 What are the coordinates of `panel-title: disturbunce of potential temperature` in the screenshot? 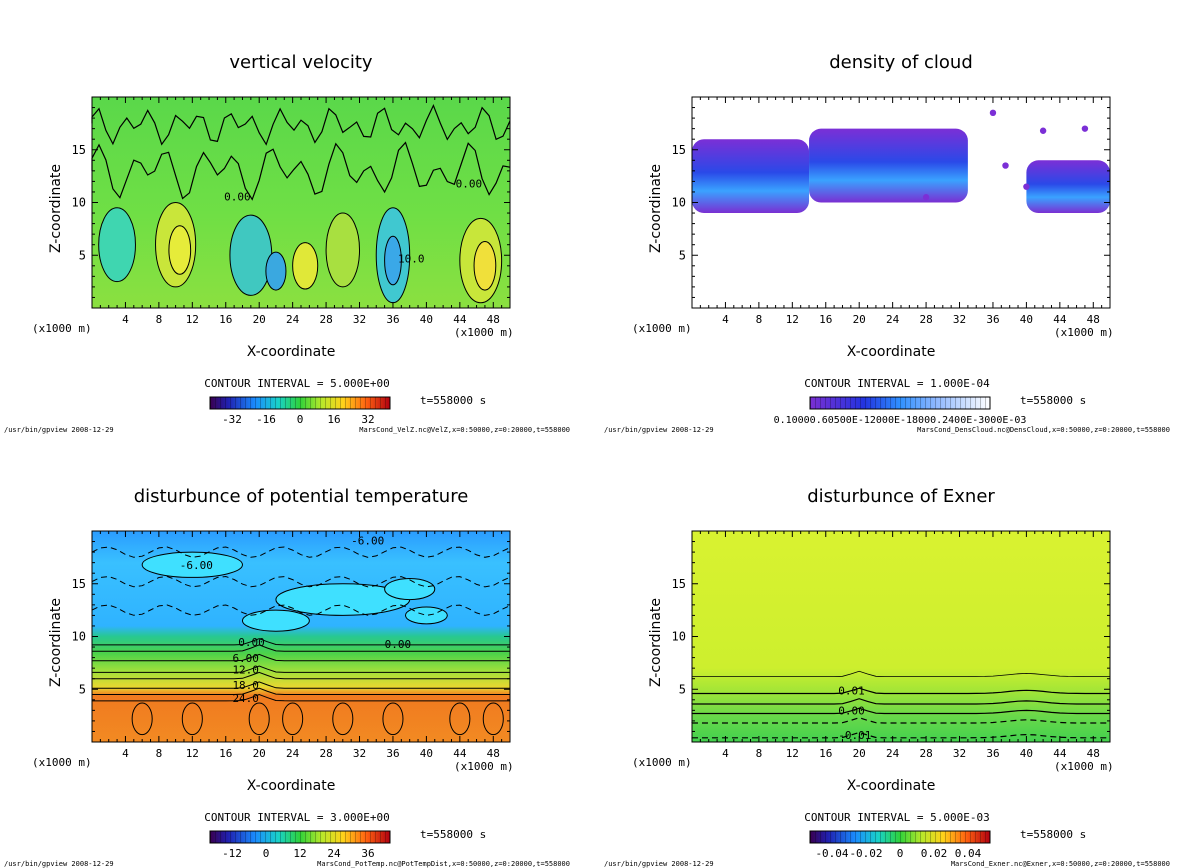 It's located at (301, 496).